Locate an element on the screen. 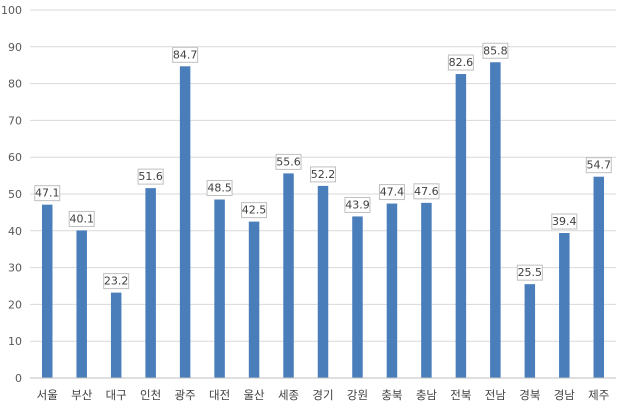 This screenshot has width=624, height=408. x-tick-label: 경남 is located at coordinates (565, 395).